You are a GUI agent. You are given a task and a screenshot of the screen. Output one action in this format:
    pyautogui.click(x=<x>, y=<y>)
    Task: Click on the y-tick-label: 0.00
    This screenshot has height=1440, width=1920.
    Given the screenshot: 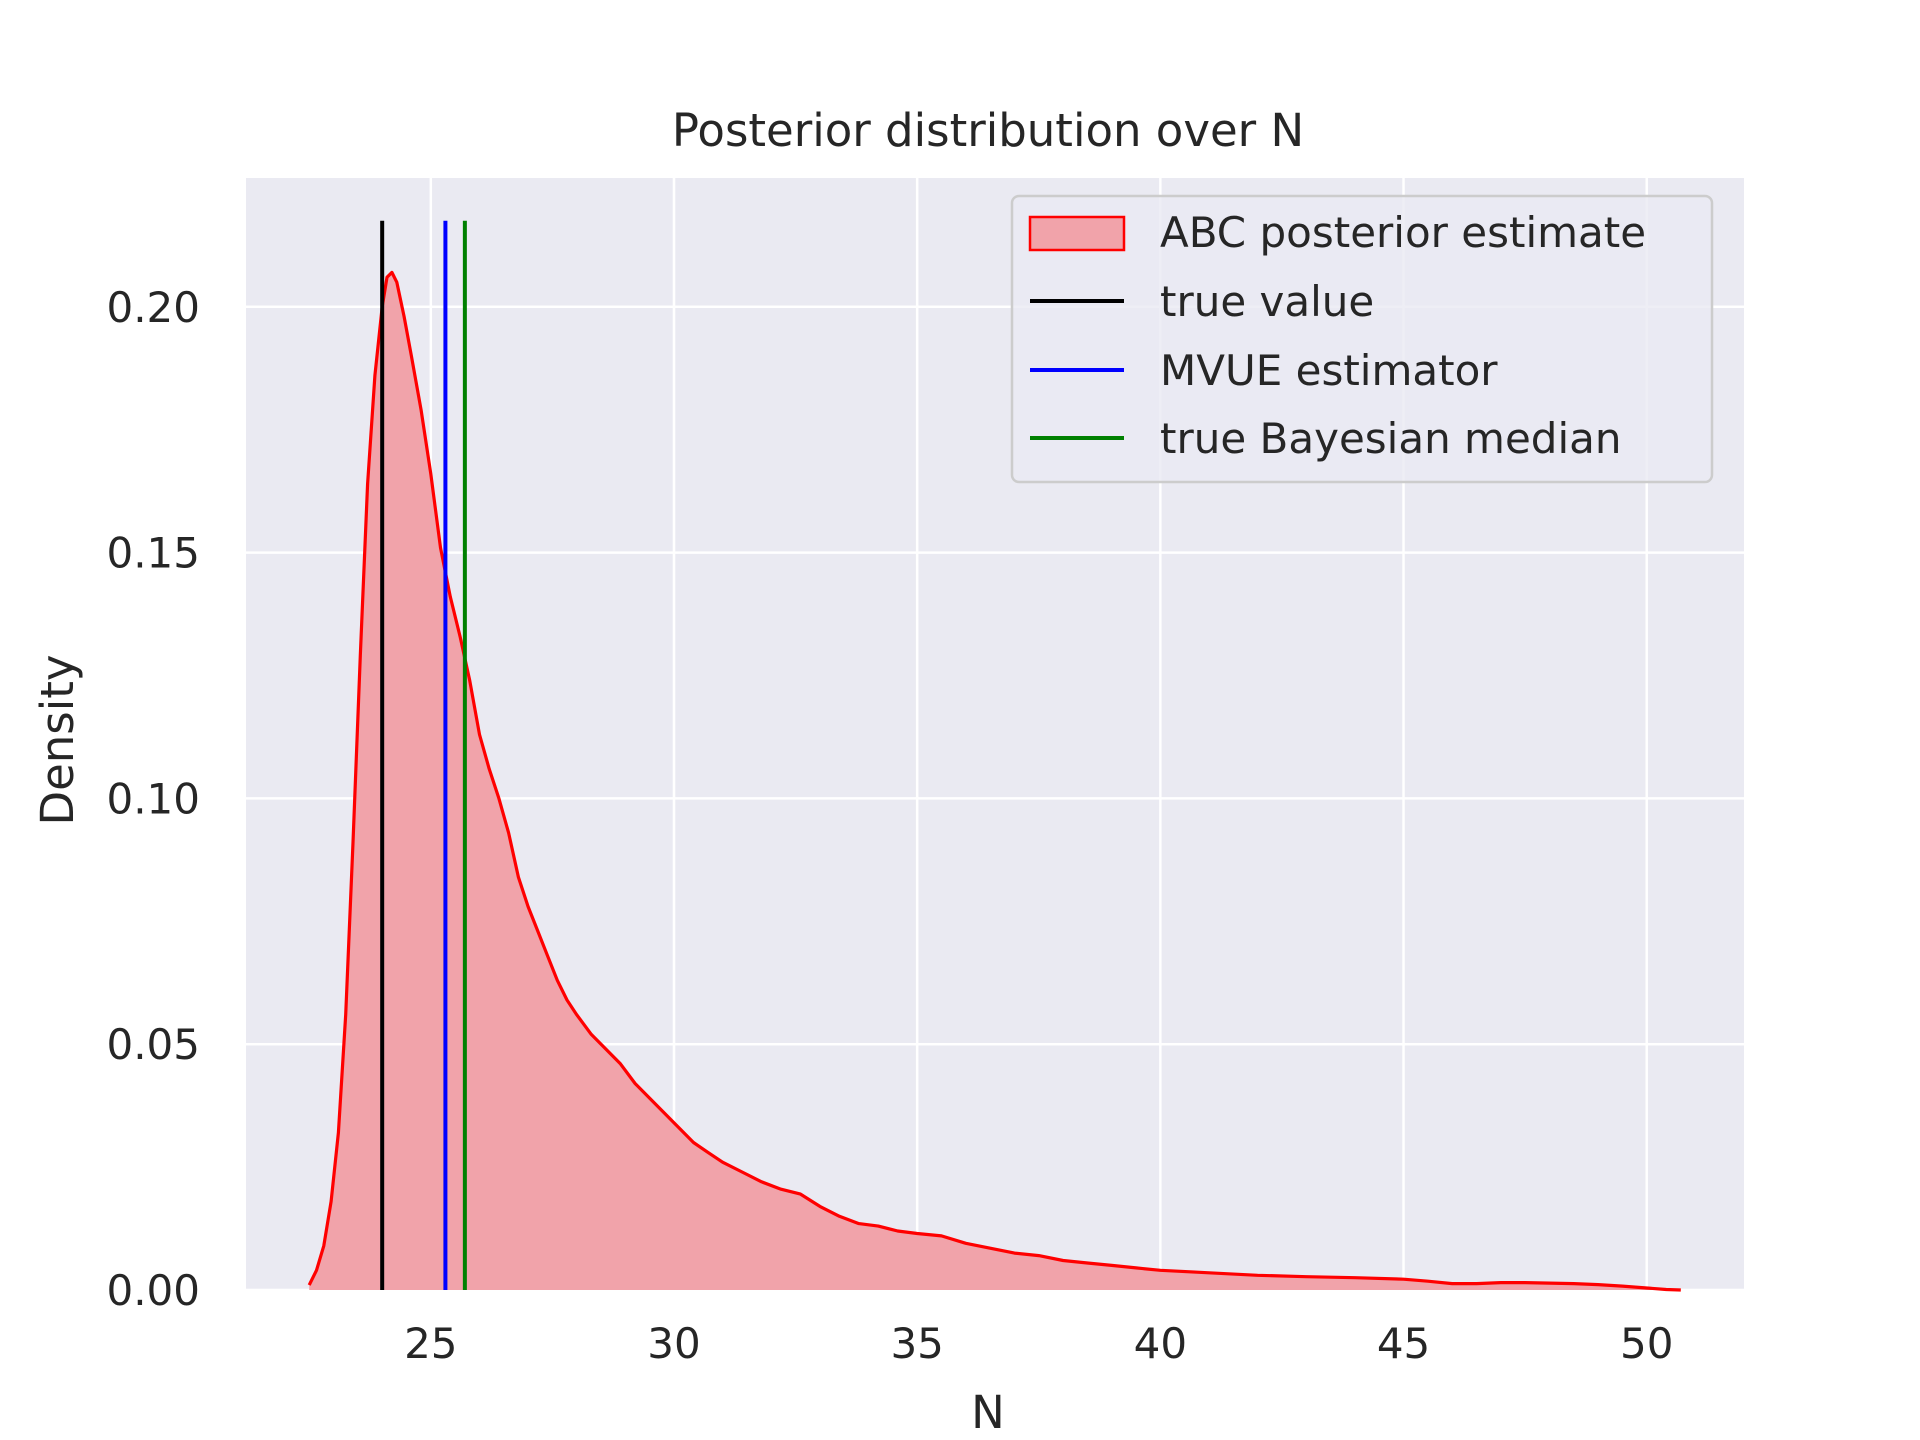 What is the action you would take?
    pyautogui.click(x=153, y=1290)
    